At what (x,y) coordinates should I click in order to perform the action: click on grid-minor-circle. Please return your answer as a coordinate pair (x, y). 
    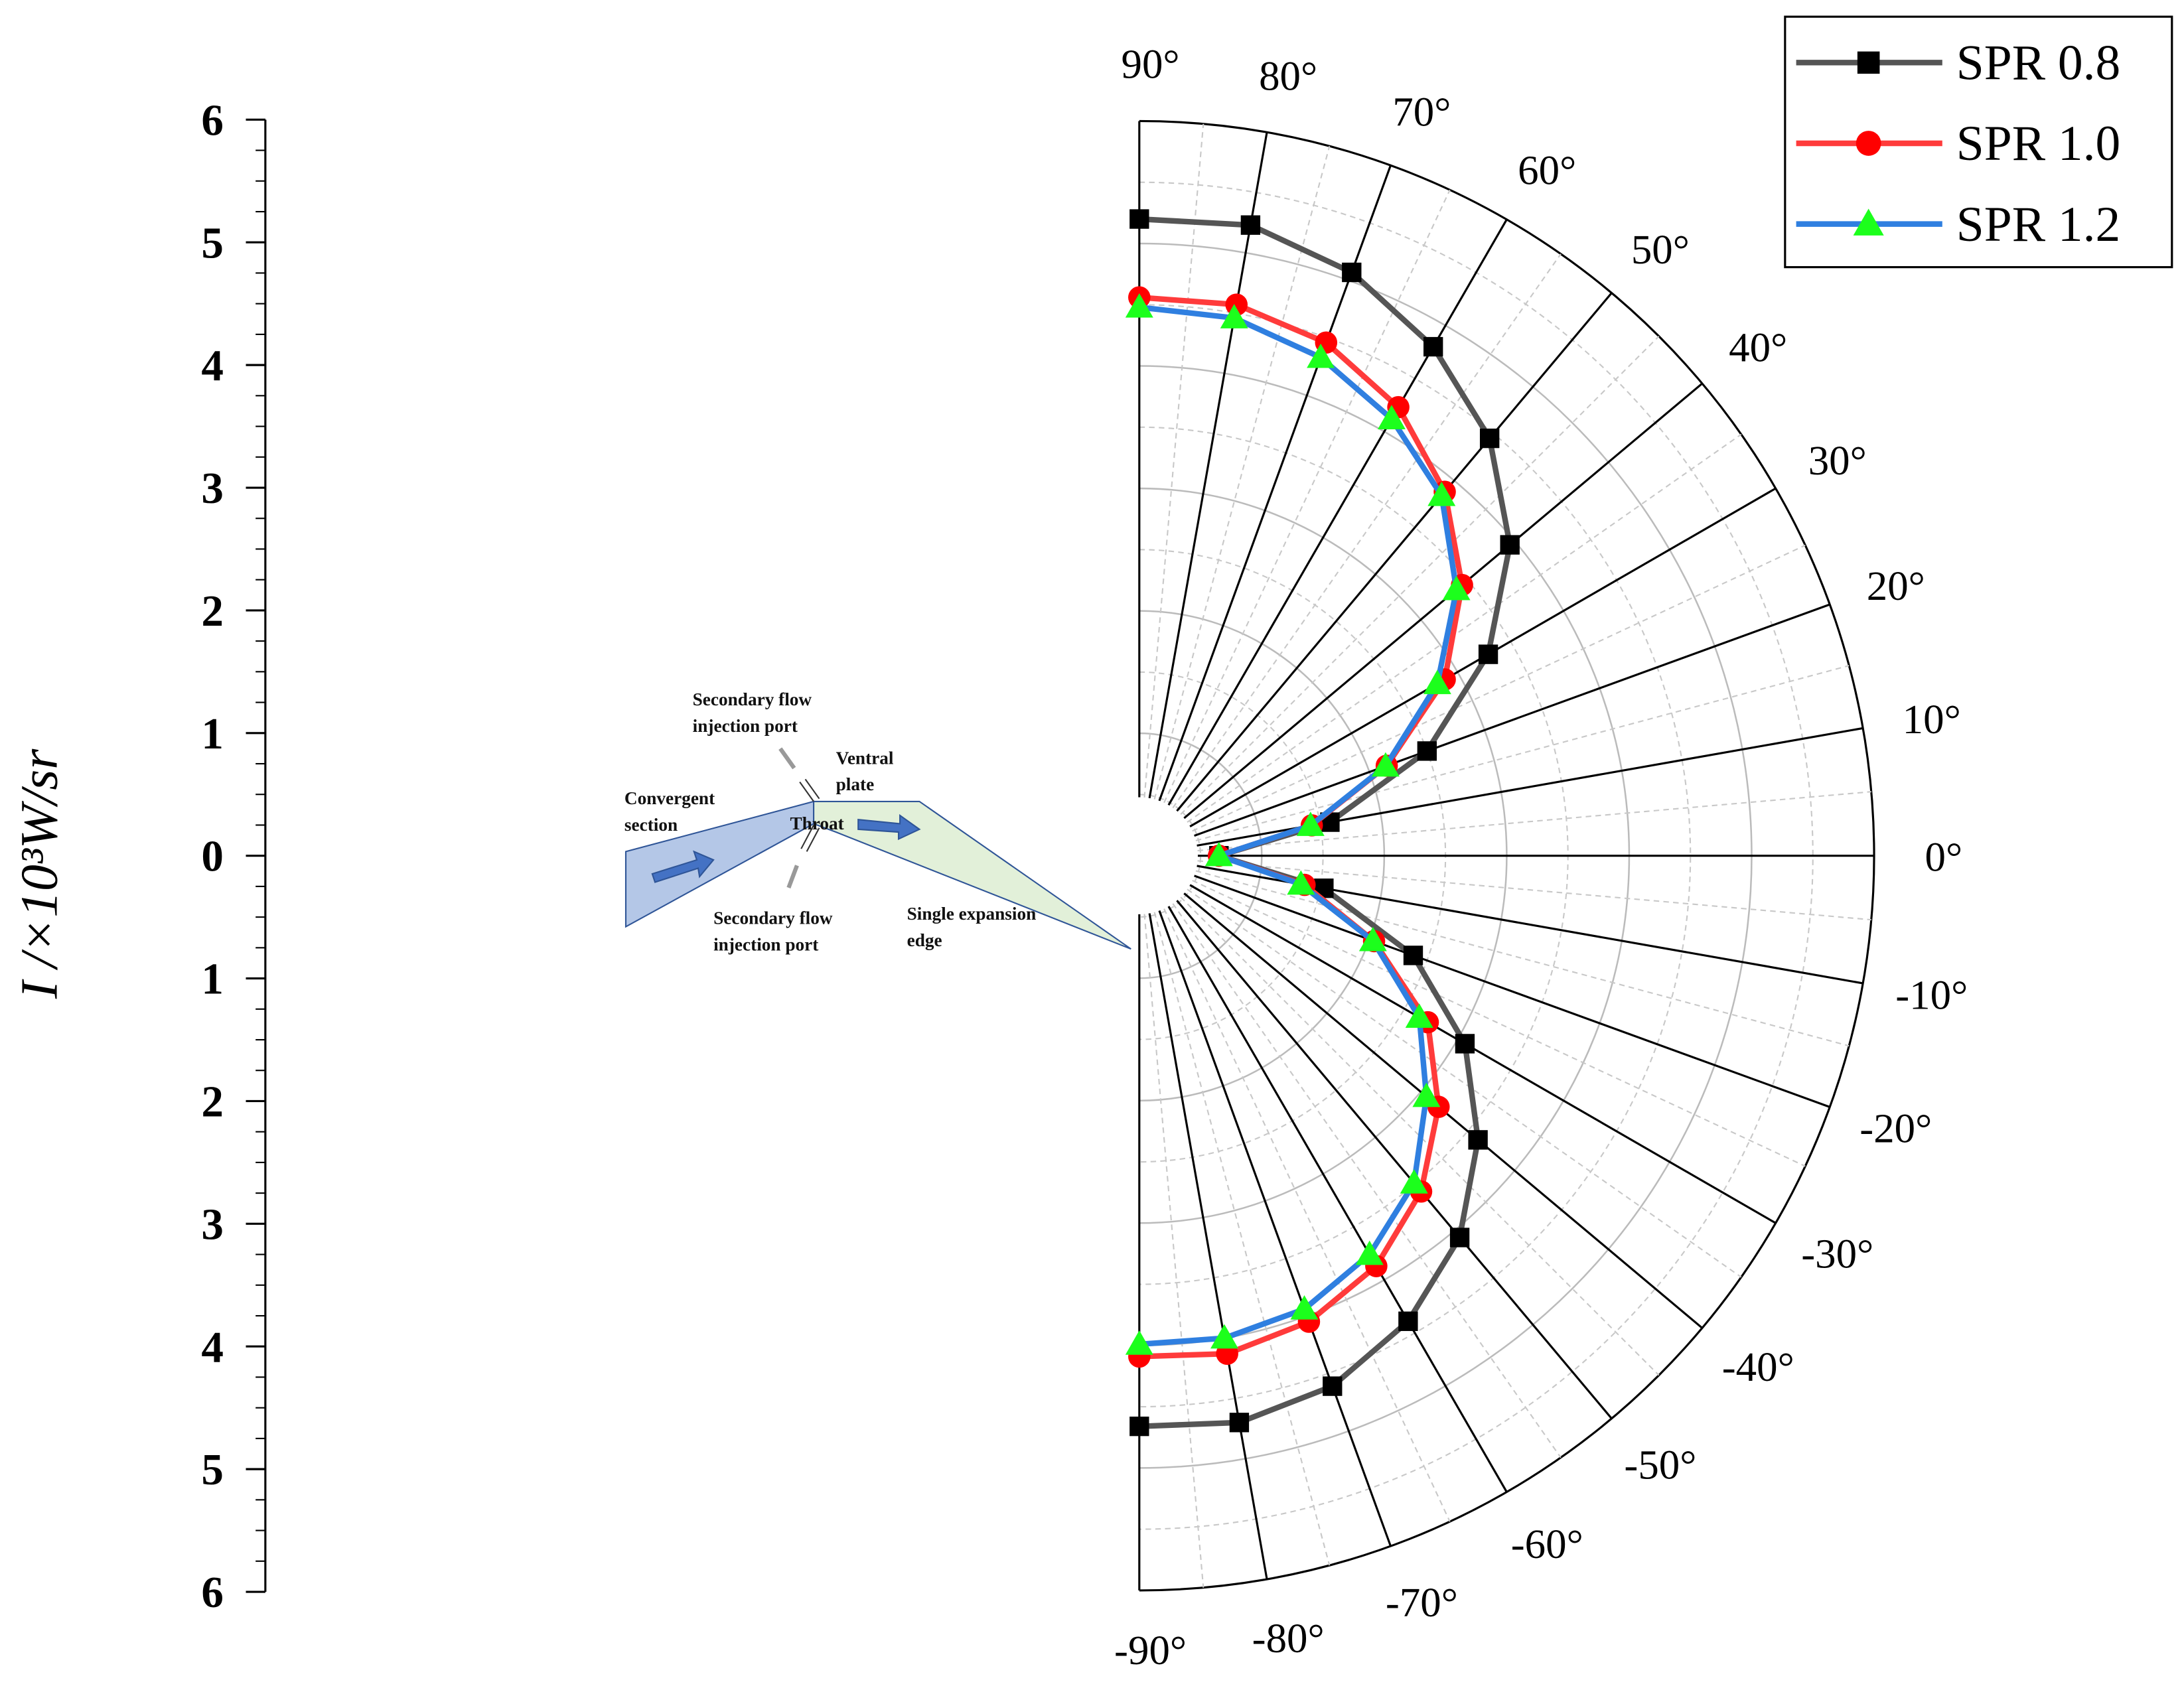
    Looking at the image, I should click on (1231, 855).